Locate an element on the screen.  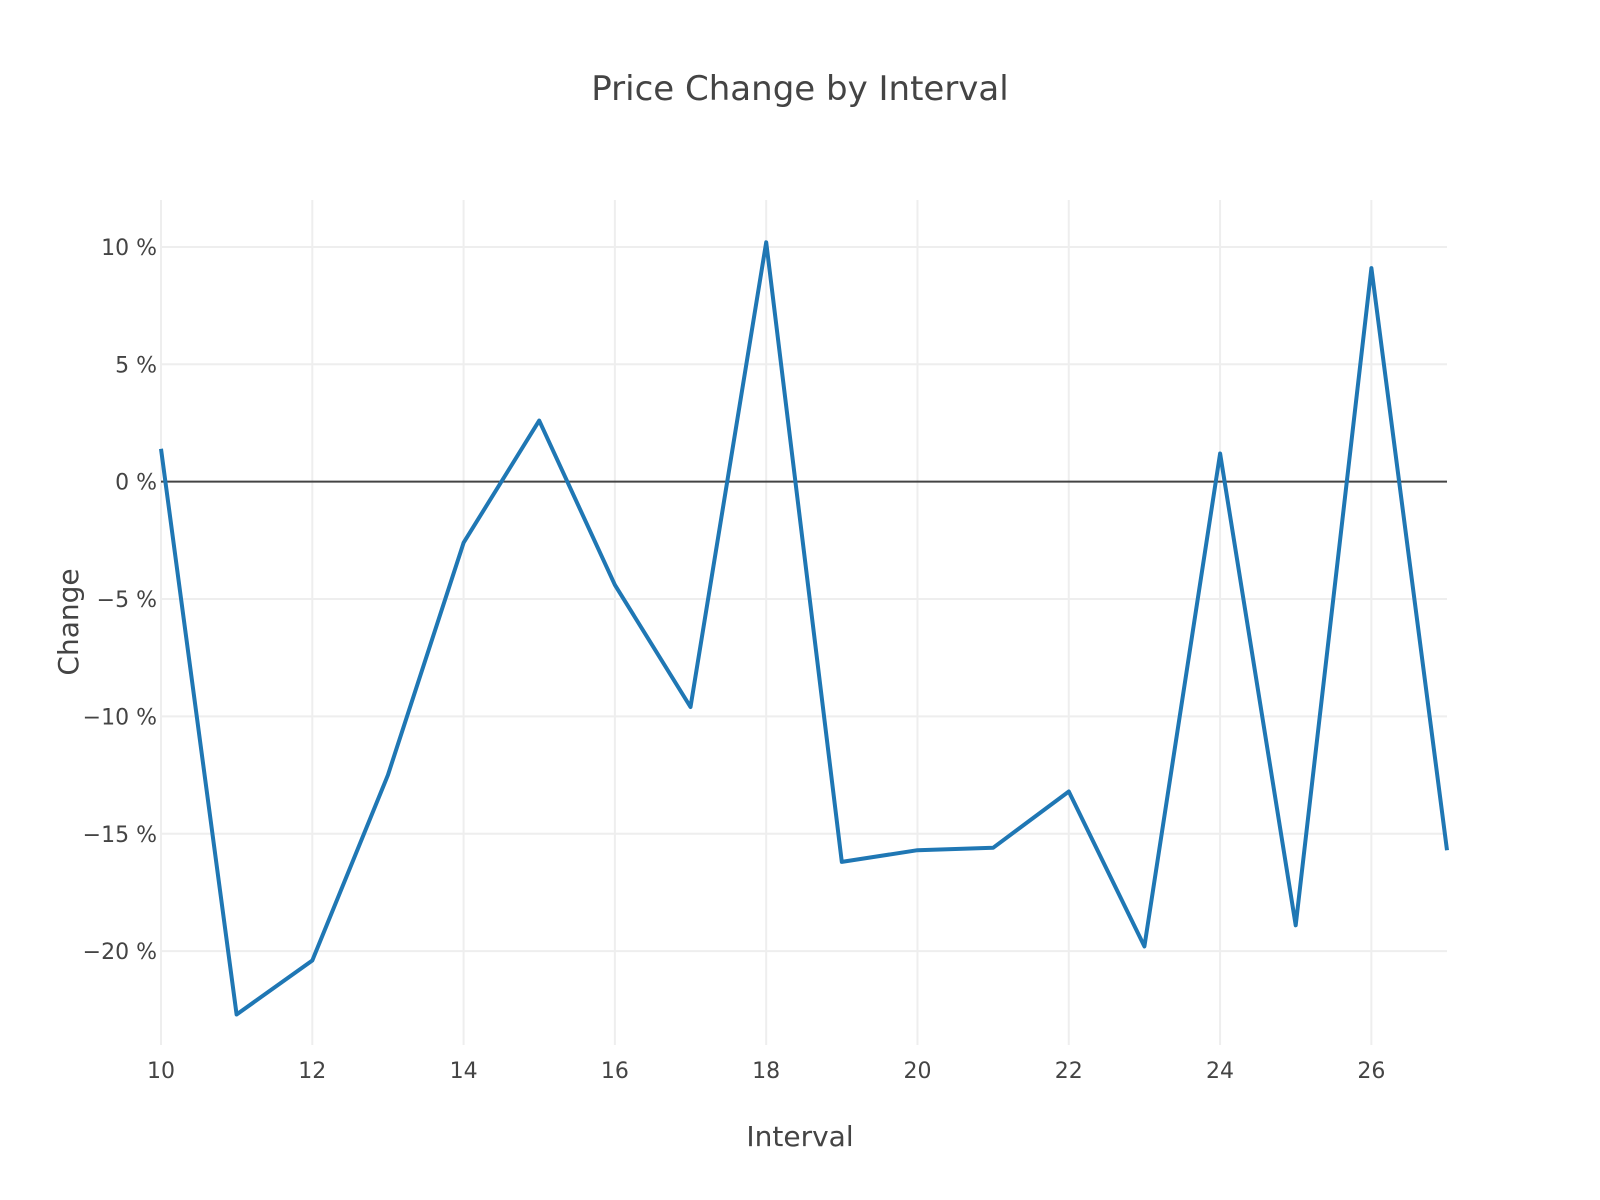
x-axis-ticks: 10 12 14 16 18 20 22 24 26 is located at coordinates (766, 1071).